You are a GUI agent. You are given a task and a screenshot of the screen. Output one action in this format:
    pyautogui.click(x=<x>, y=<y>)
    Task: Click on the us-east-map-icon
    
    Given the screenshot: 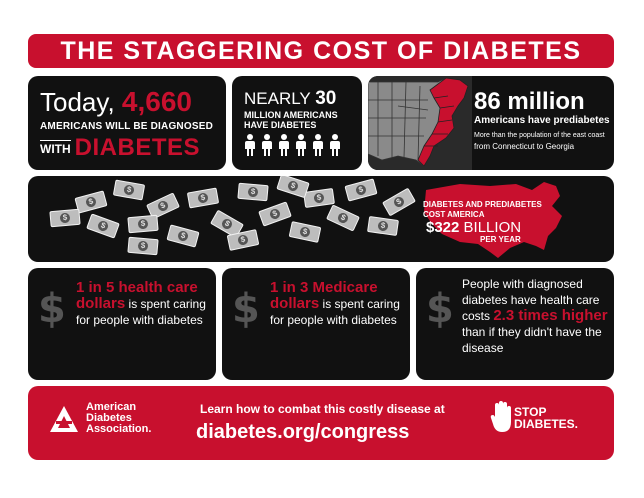 What is the action you would take?
    pyautogui.click(x=420, y=123)
    